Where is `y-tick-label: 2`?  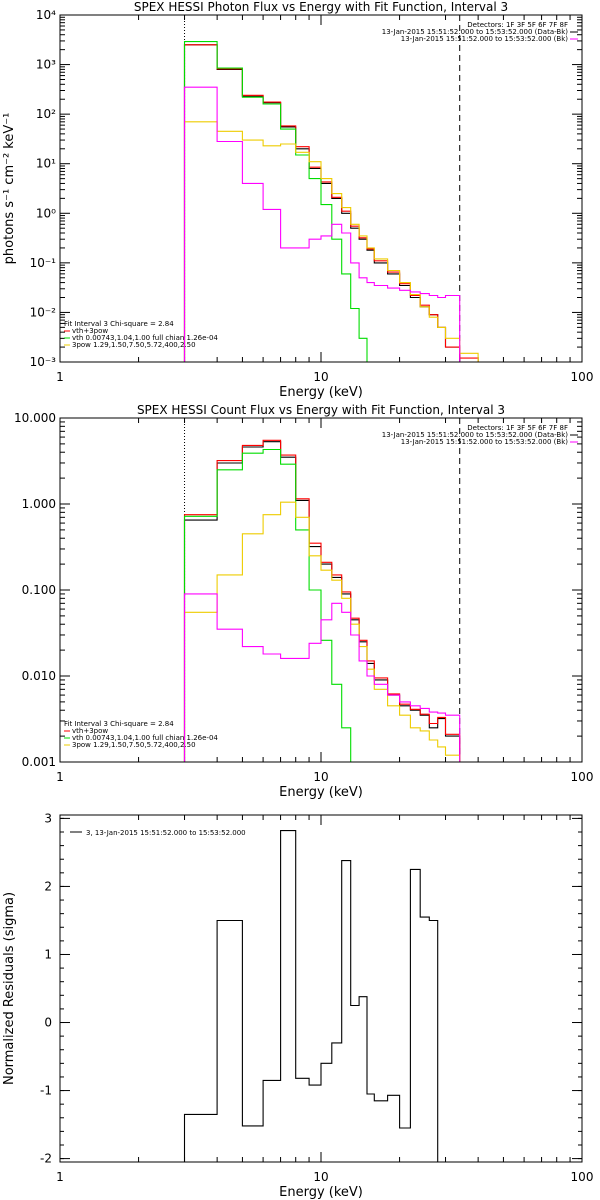 y-tick-label: 2 is located at coordinates (48, 886).